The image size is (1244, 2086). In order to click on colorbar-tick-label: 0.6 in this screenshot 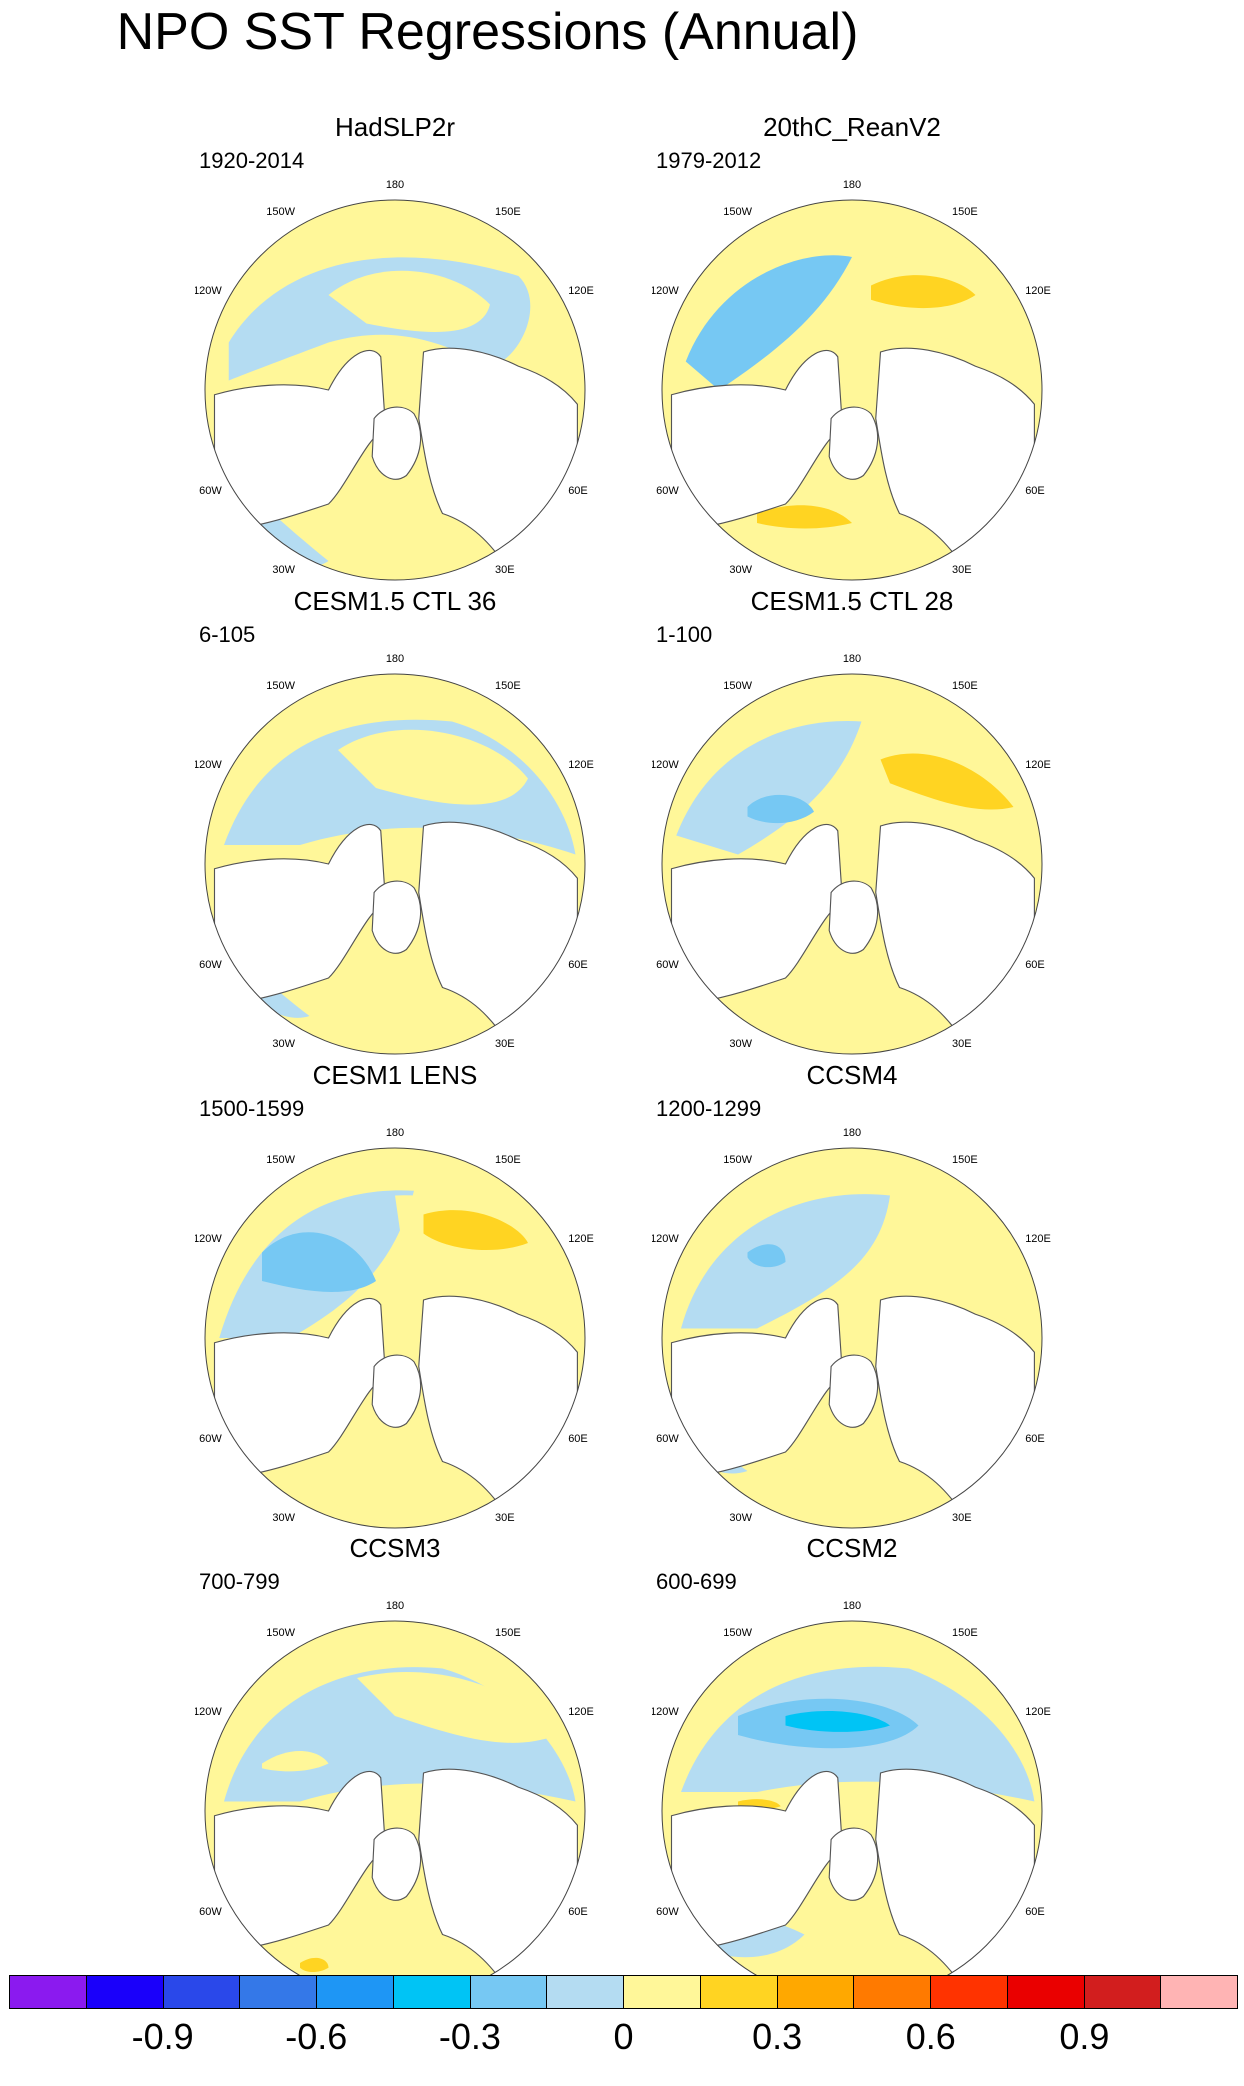, I will do `click(930, 2036)`.